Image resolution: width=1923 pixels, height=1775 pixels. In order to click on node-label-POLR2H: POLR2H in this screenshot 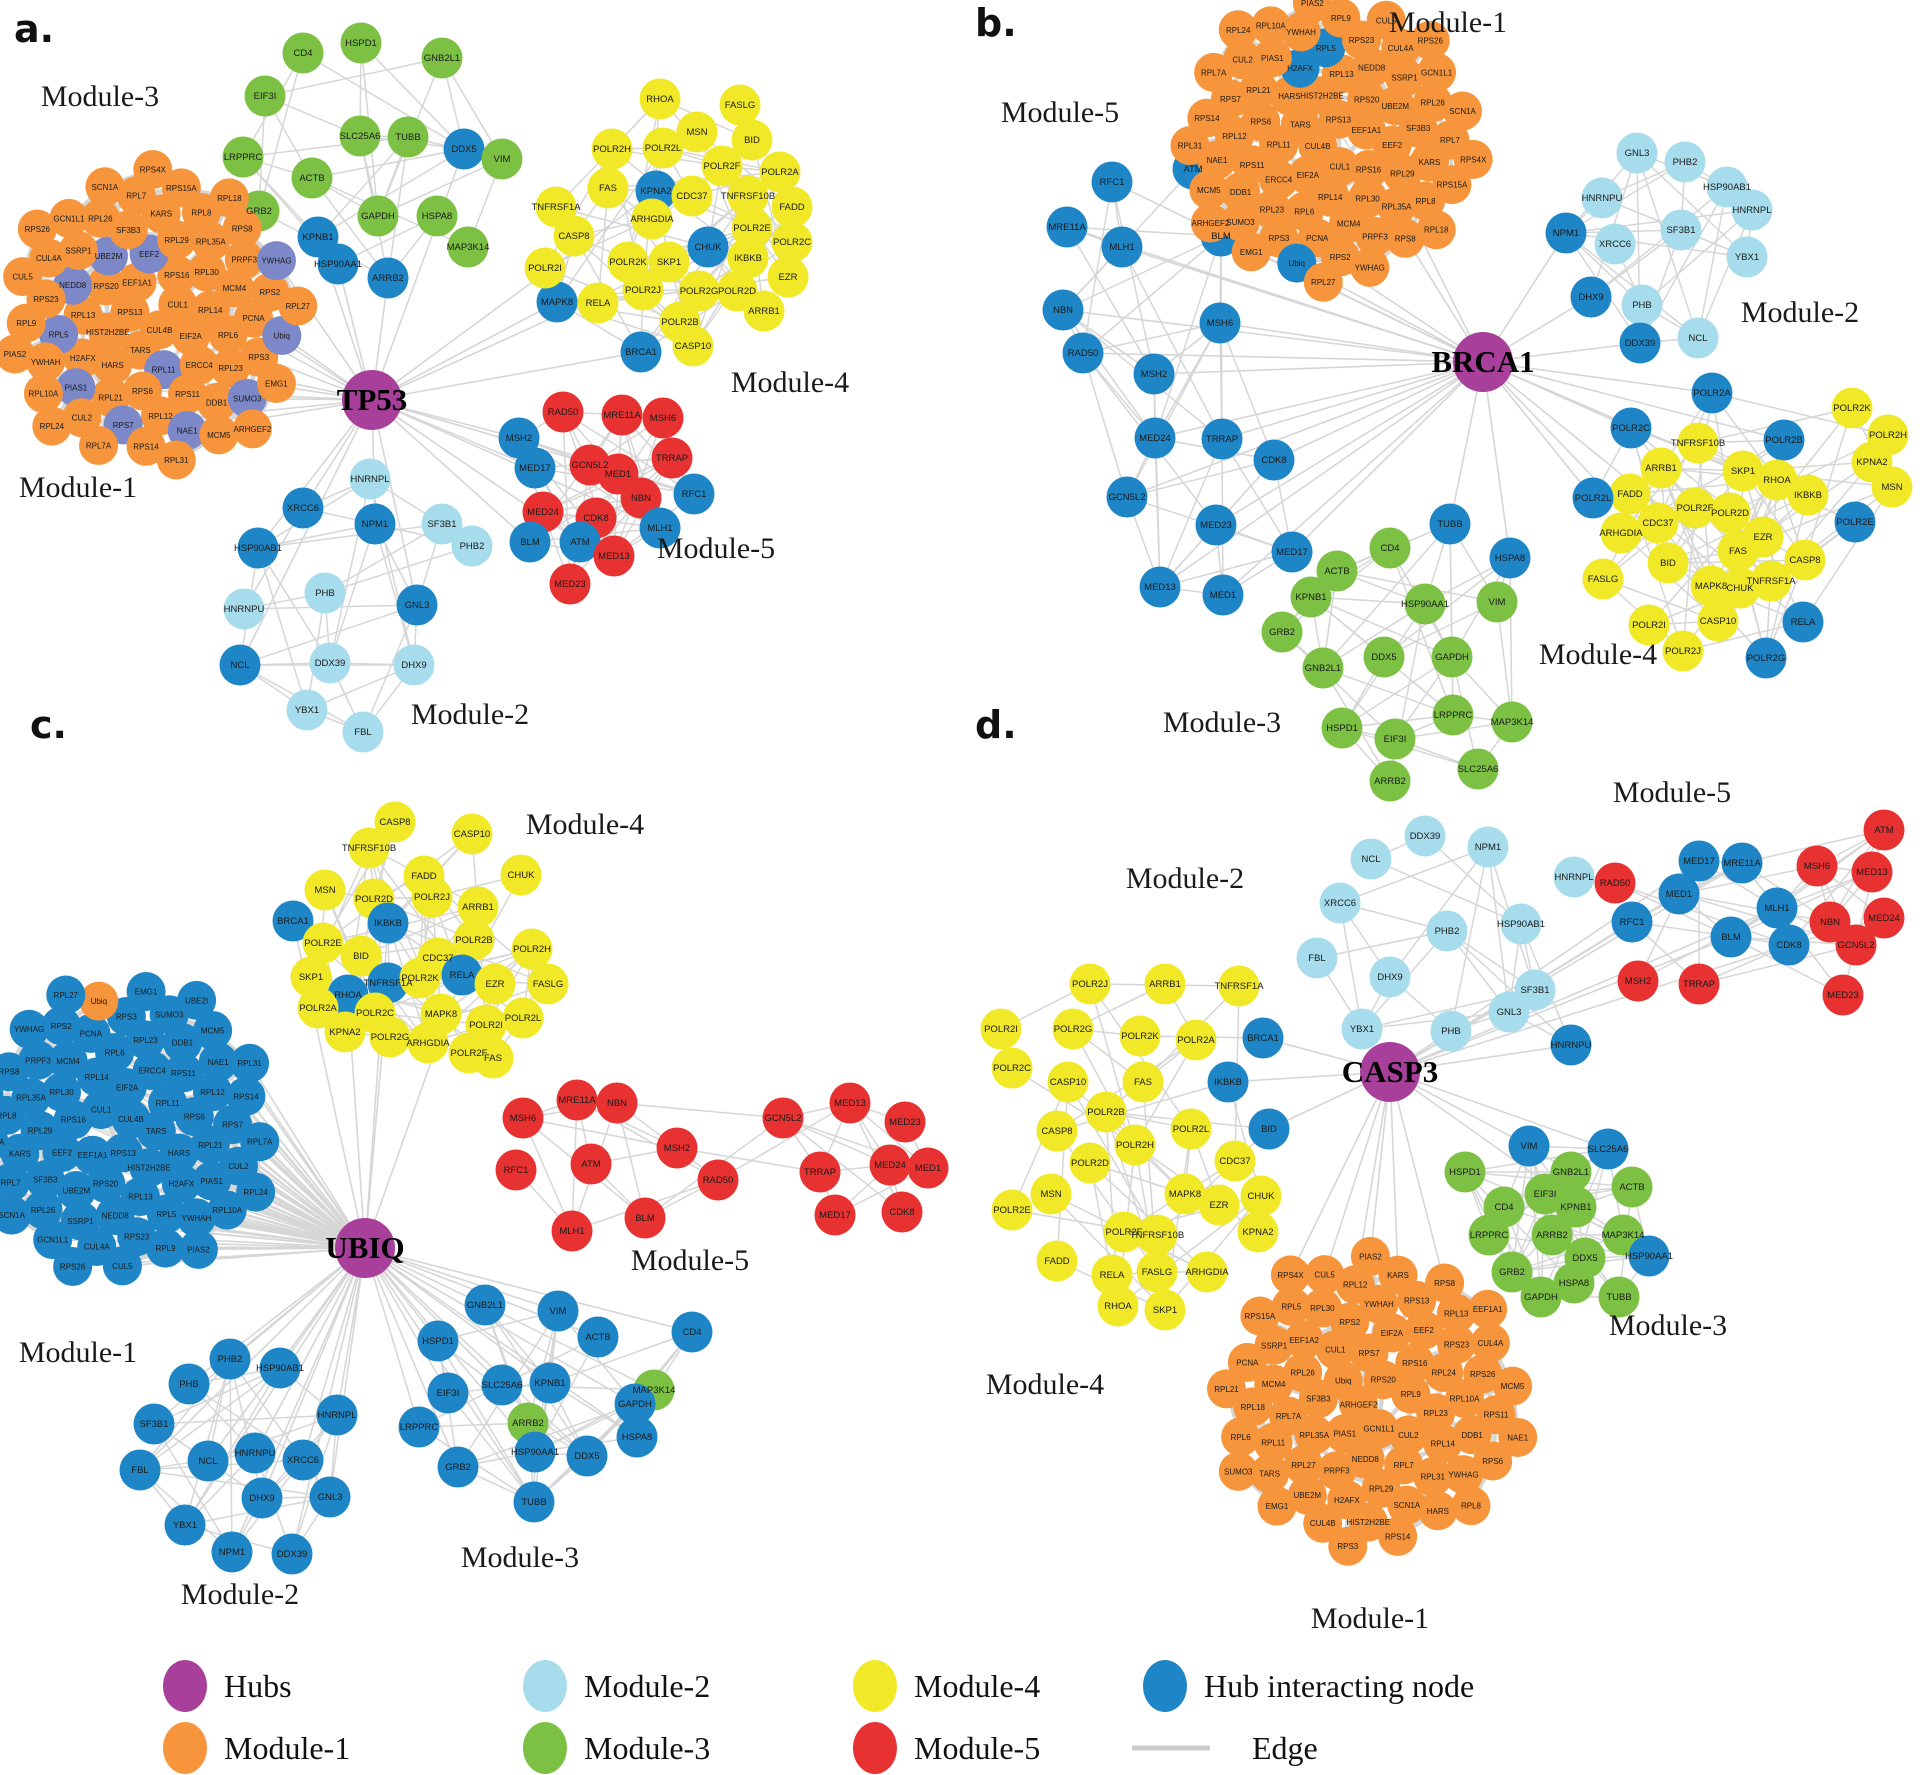, I will do `click(1135, 1145)`.